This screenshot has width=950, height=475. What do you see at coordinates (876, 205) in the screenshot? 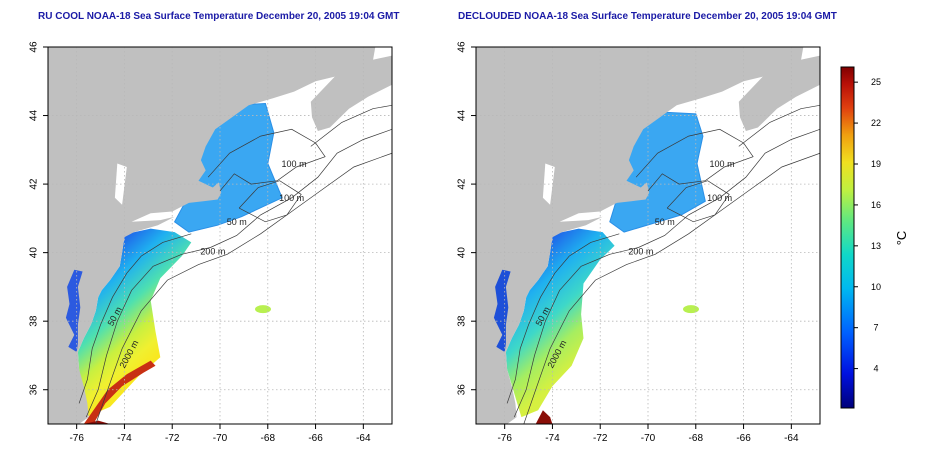
I see `celsius-tick-label: 16` at bounding box center [876, 205].